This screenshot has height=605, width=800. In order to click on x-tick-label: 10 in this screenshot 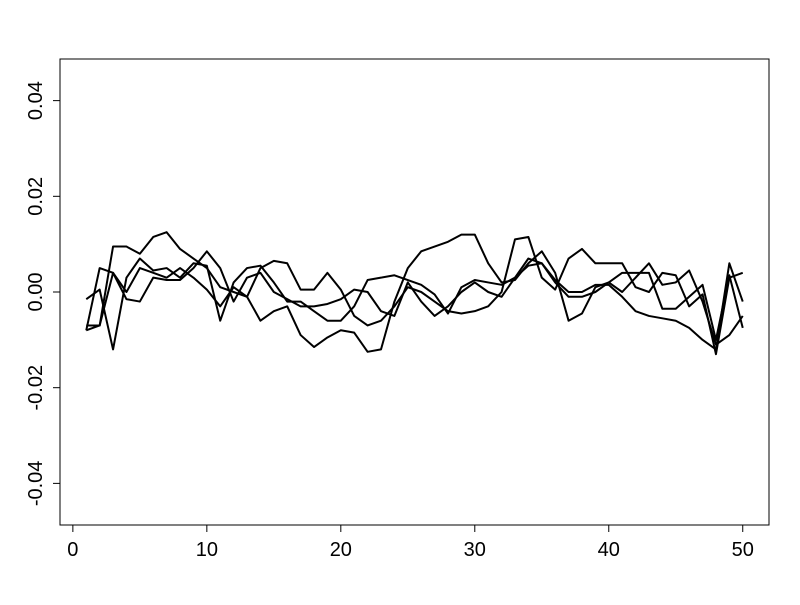, I will do `click(207, 550)`.